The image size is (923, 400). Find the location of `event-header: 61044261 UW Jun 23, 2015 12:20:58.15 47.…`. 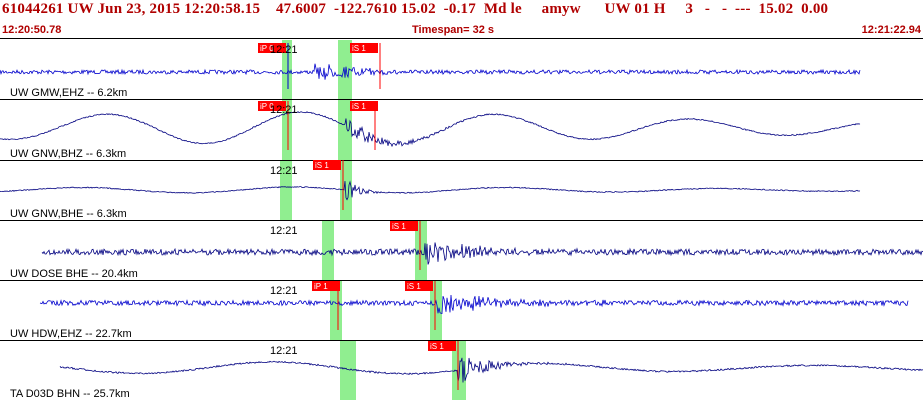

event-header: 61044261 UW Jun 23, 2015 12:20:58.15 47.… is located at coordinates (461, 12).